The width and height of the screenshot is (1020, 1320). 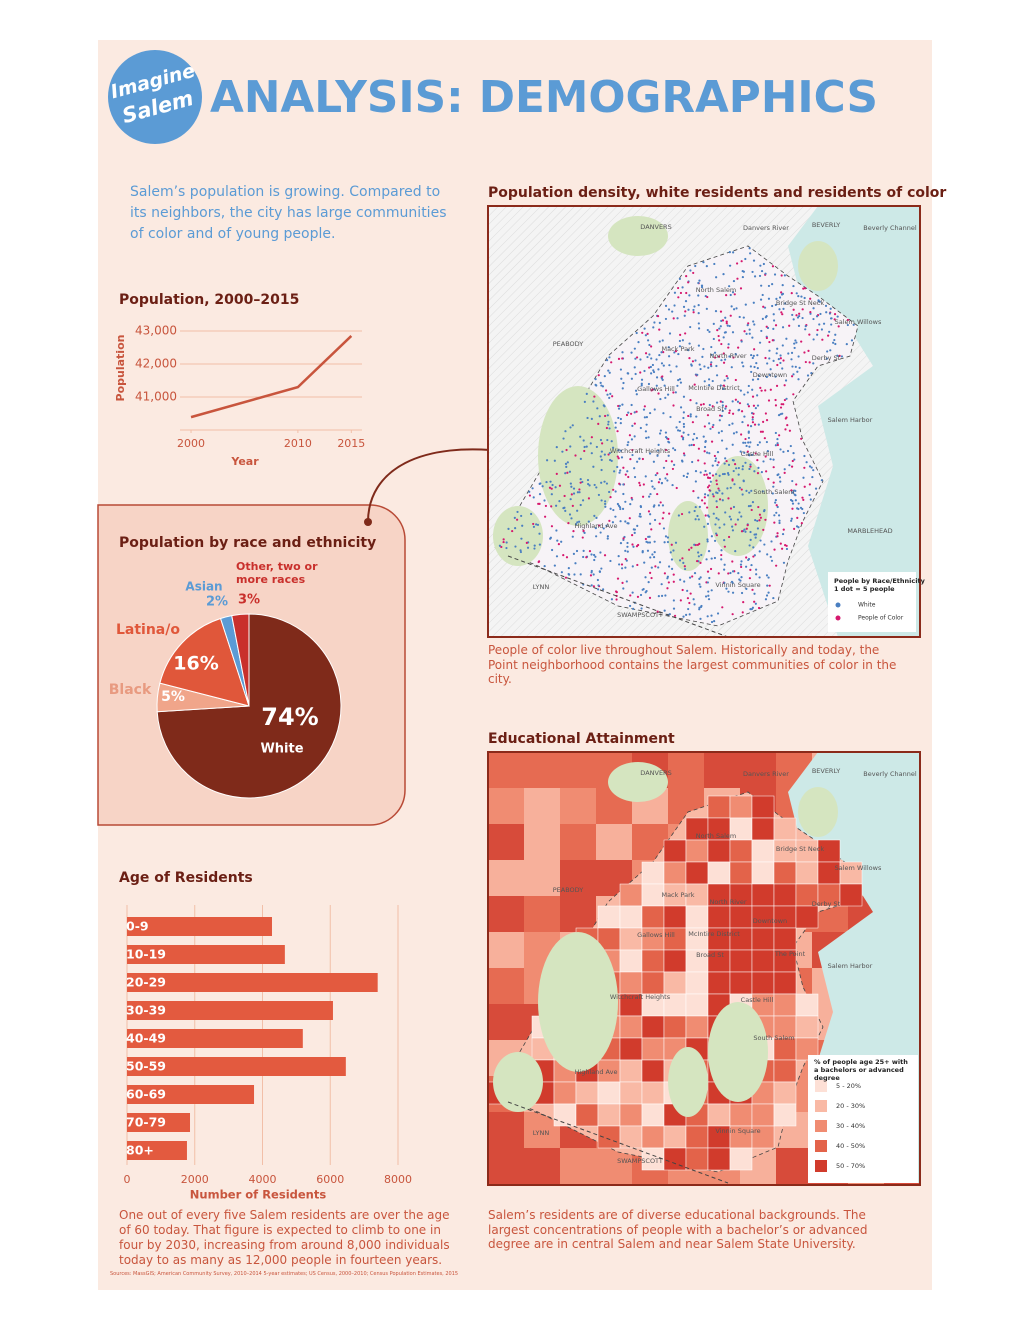 I want to click on map-label: Danvers River, so click(x=766, y=774).